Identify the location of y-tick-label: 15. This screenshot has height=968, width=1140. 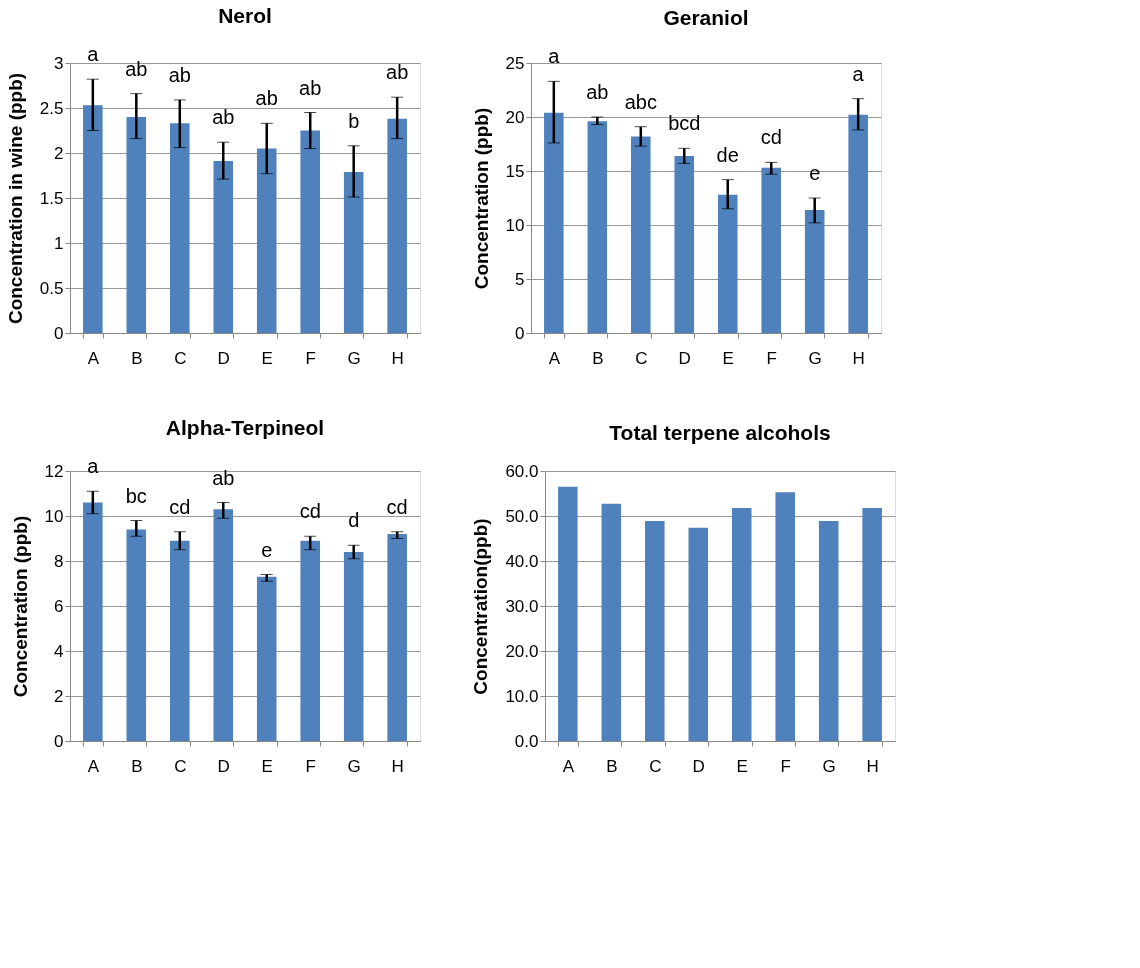
(515, 171).